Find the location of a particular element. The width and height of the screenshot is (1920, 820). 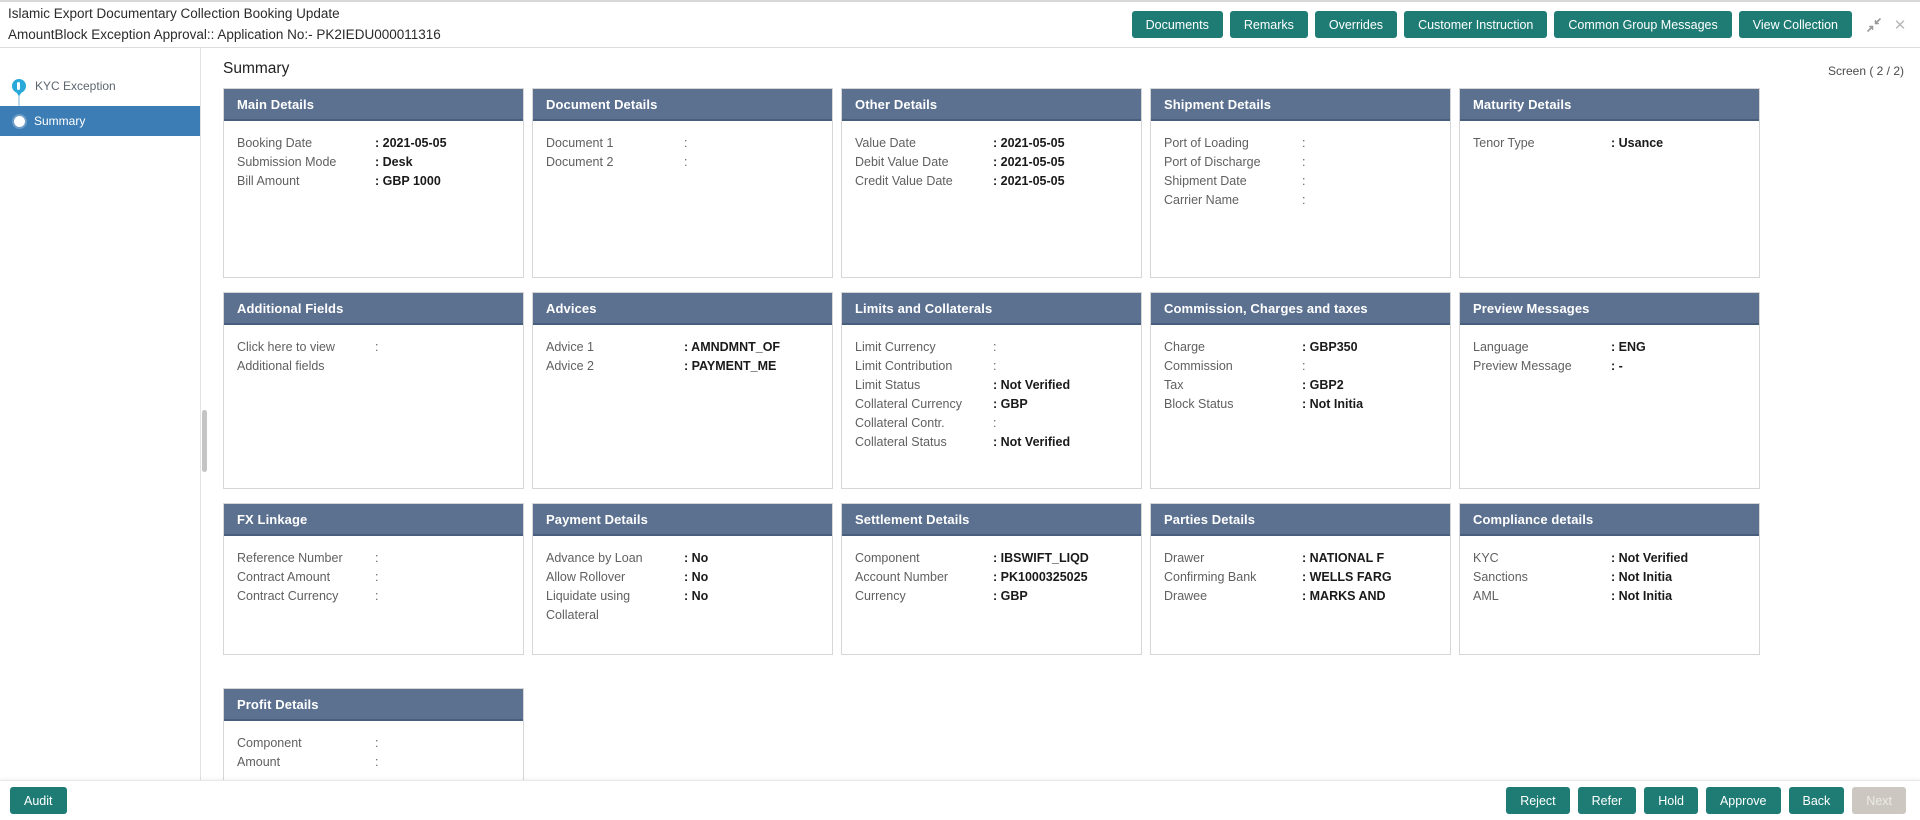

card-title-commission-charges-and-taxes: Commission, Charges and taxes is located at coordinates (1300, 309).